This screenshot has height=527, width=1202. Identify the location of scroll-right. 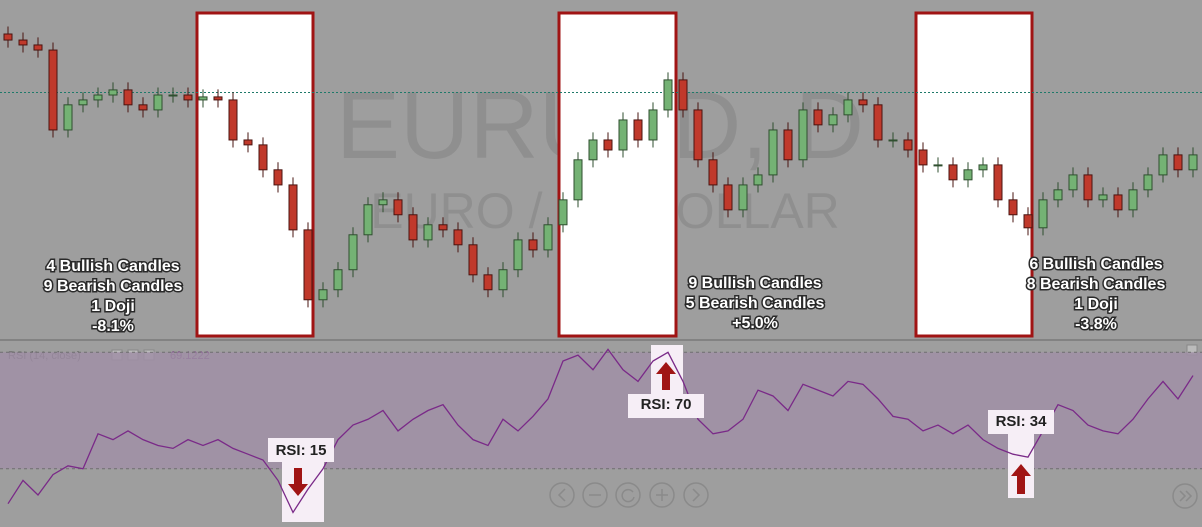
(696, 495).